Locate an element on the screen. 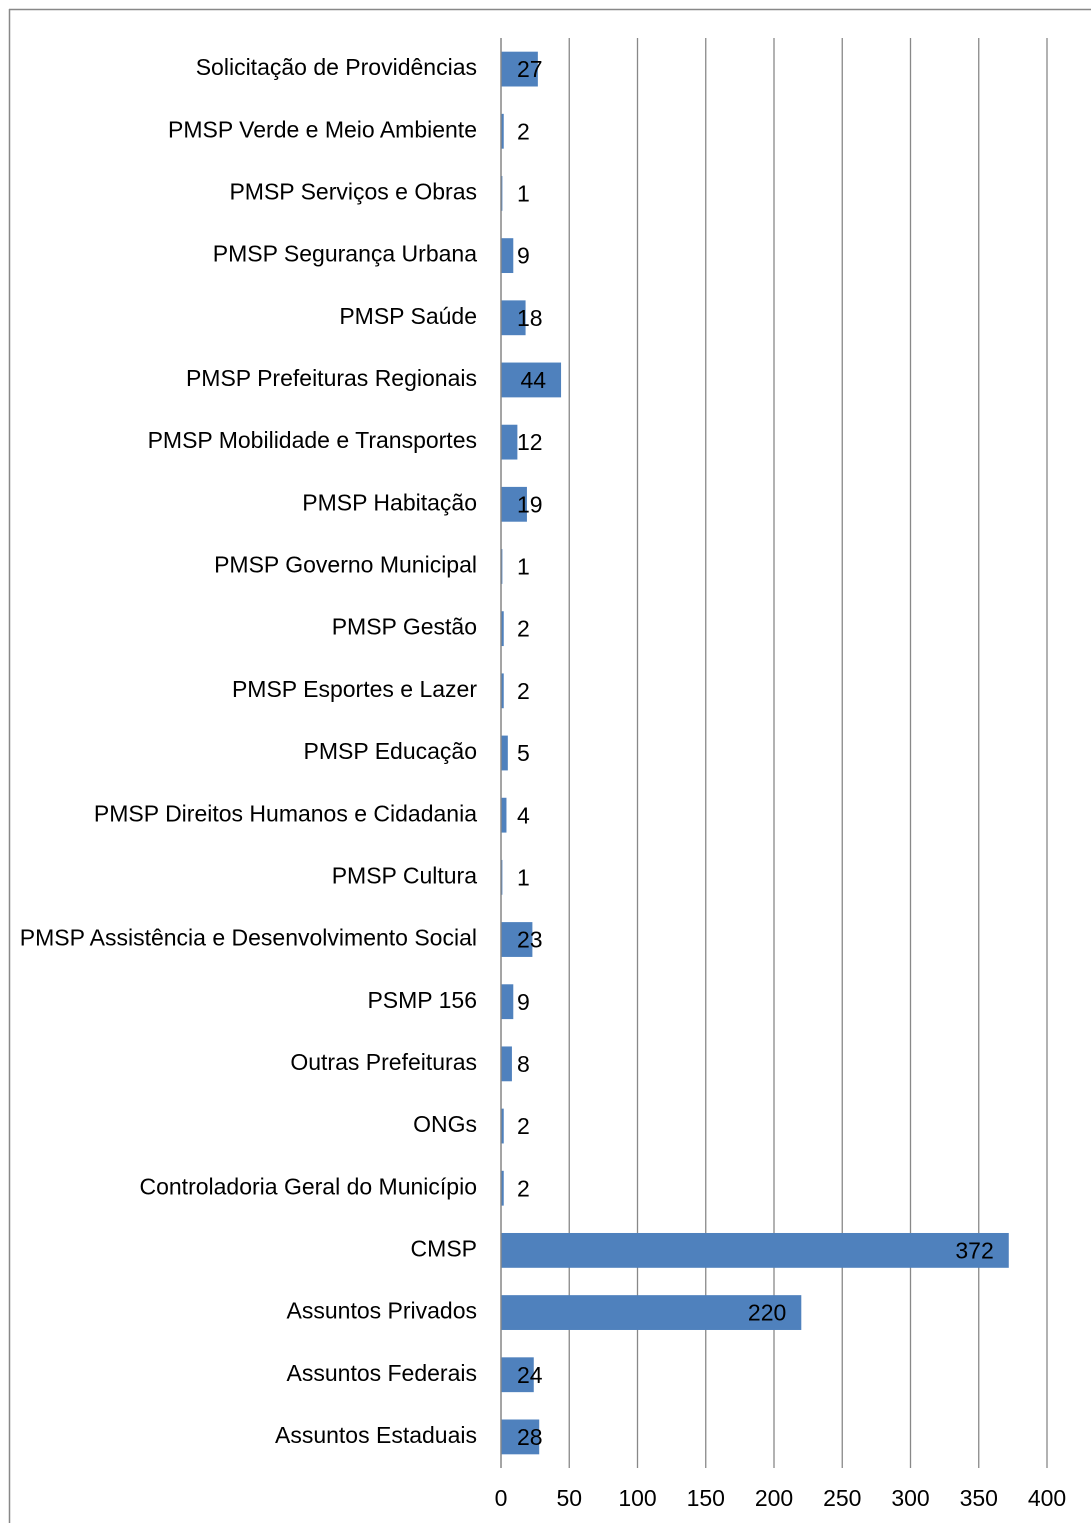 This screenshot has height=1523, width=1091. data-label: 27 is located at coordinates (530, 69).